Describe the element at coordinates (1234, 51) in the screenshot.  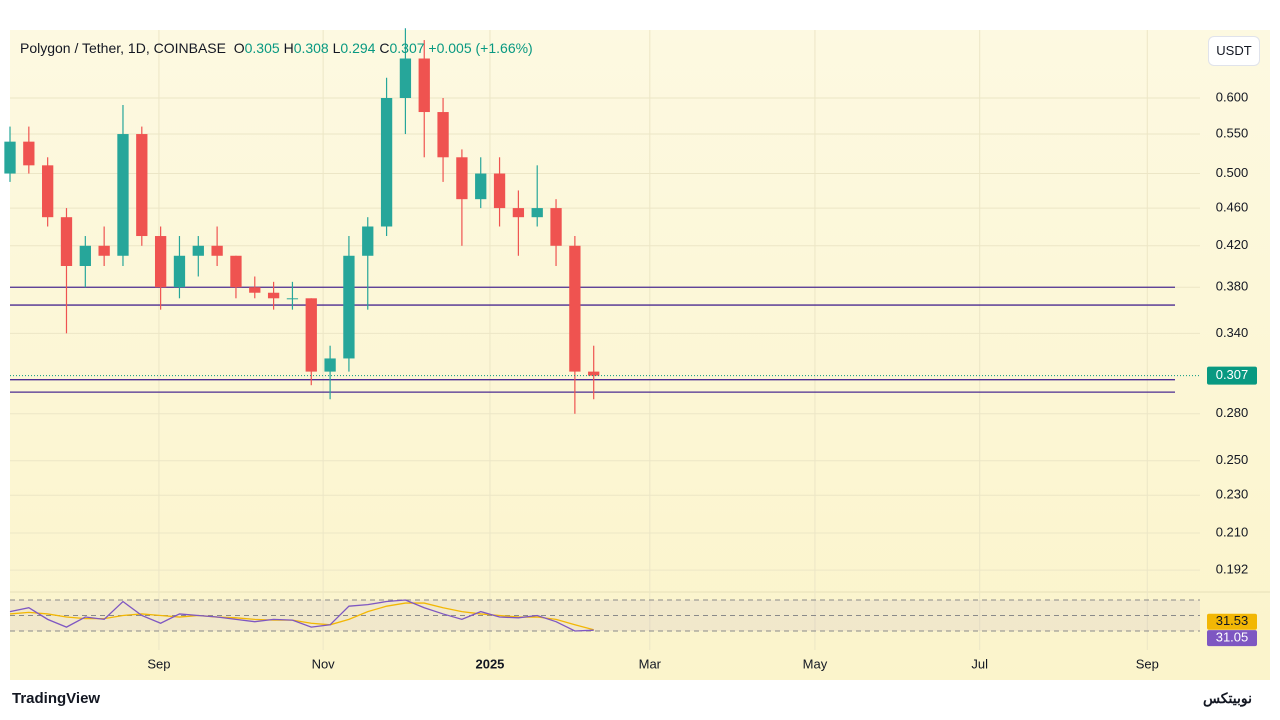
I see `currency-button: USDT` at that location.